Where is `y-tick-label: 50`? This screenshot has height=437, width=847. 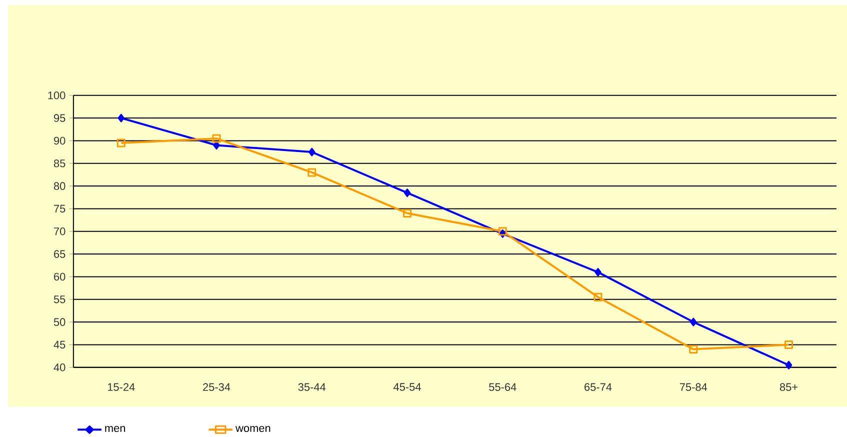 y-tick-label: 50 is located at coordinates (60, 322).